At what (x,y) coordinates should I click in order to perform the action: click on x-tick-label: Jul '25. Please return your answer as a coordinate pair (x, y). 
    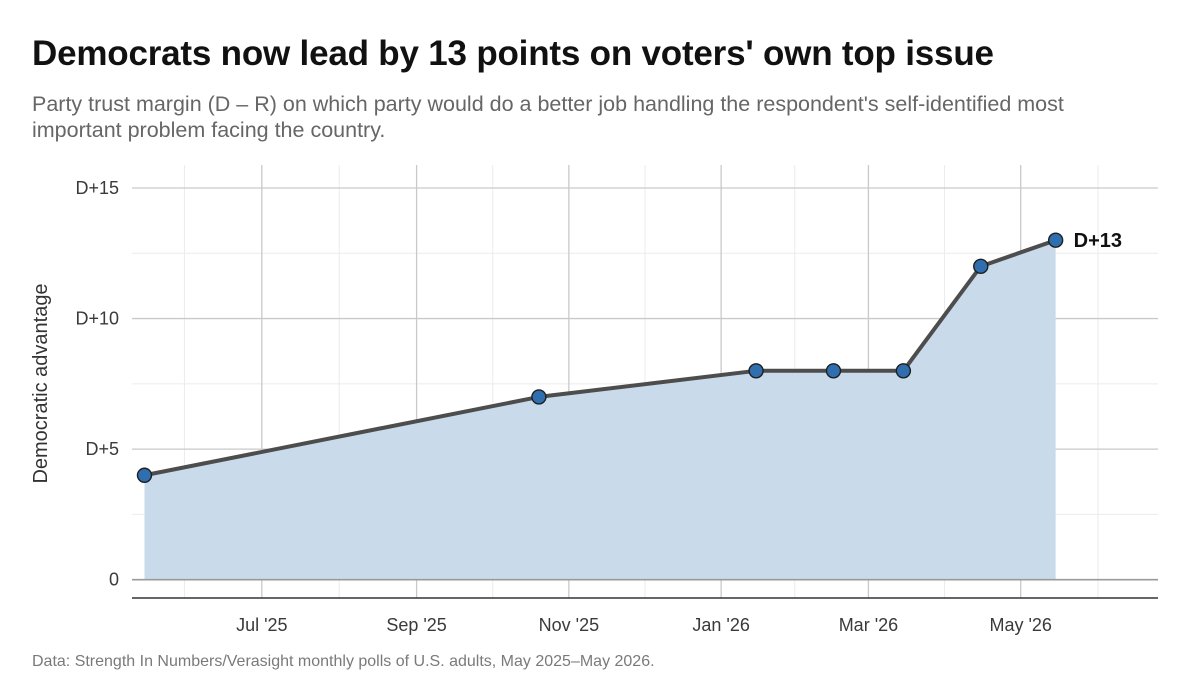
    Looking at the image, I should click on (261, 625).